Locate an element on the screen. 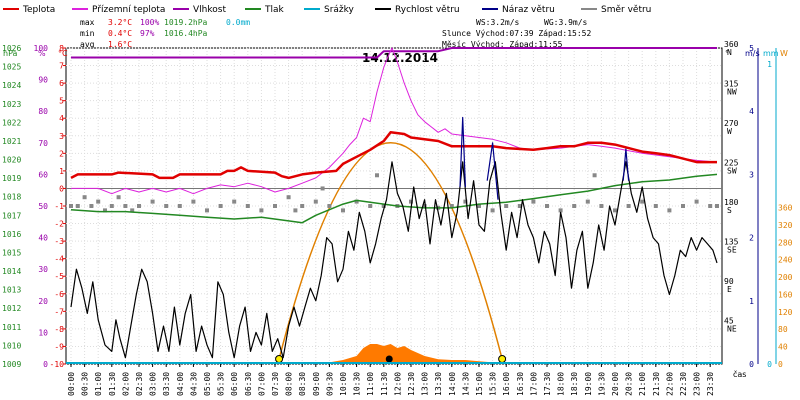 This screenshot has height=400, width=800. tick-wind-dir-right: 120 is located at coordinates (785, 312).